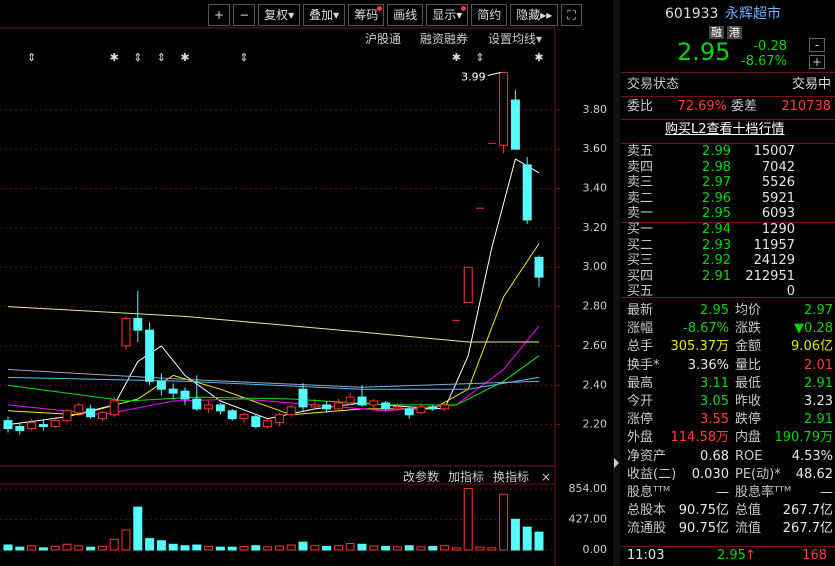 The height and width of the screenshot is (566, 835). I want to click on sub-link: 沪股通, so click(383, 39).